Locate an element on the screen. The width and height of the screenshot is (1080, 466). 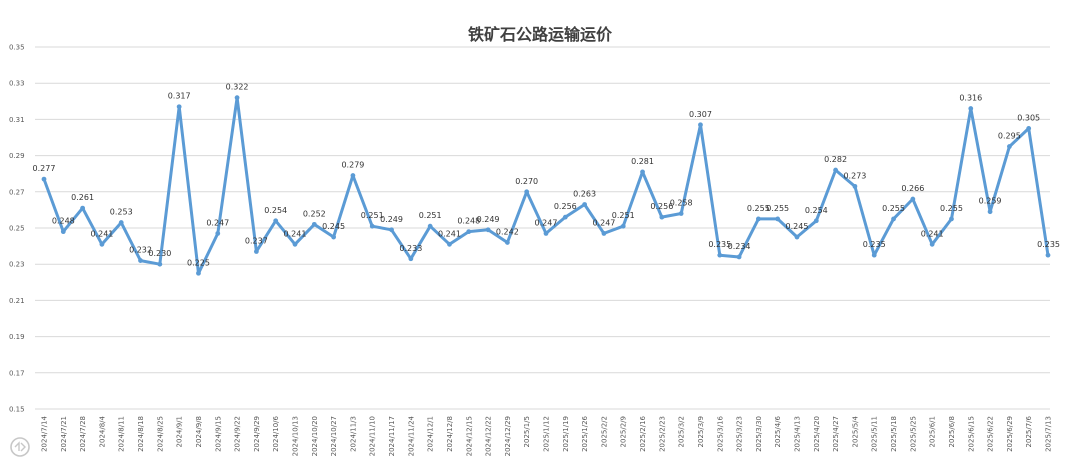
x-tick-label: 2025/6/29 is located at coordinates (1010, 434).